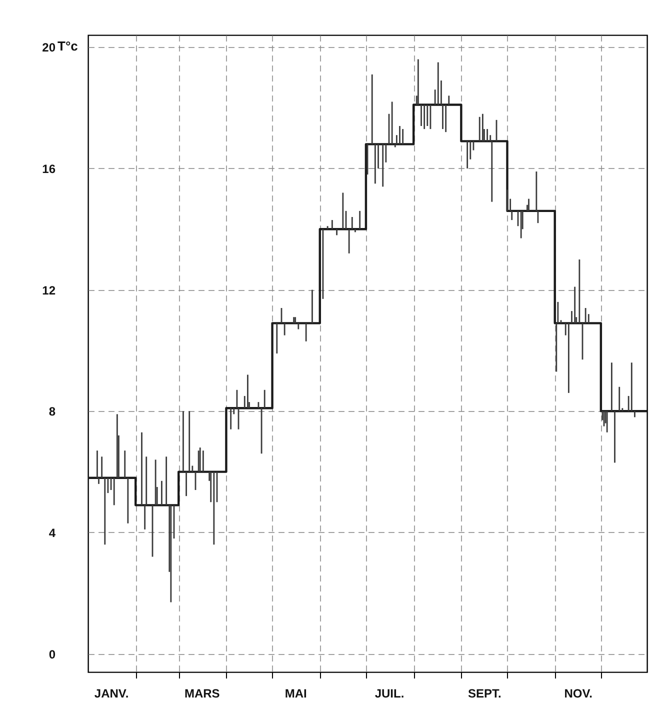 This screenshot has width=665, height=709. I want to click on y-tick-label: 0, so click(52, 654).